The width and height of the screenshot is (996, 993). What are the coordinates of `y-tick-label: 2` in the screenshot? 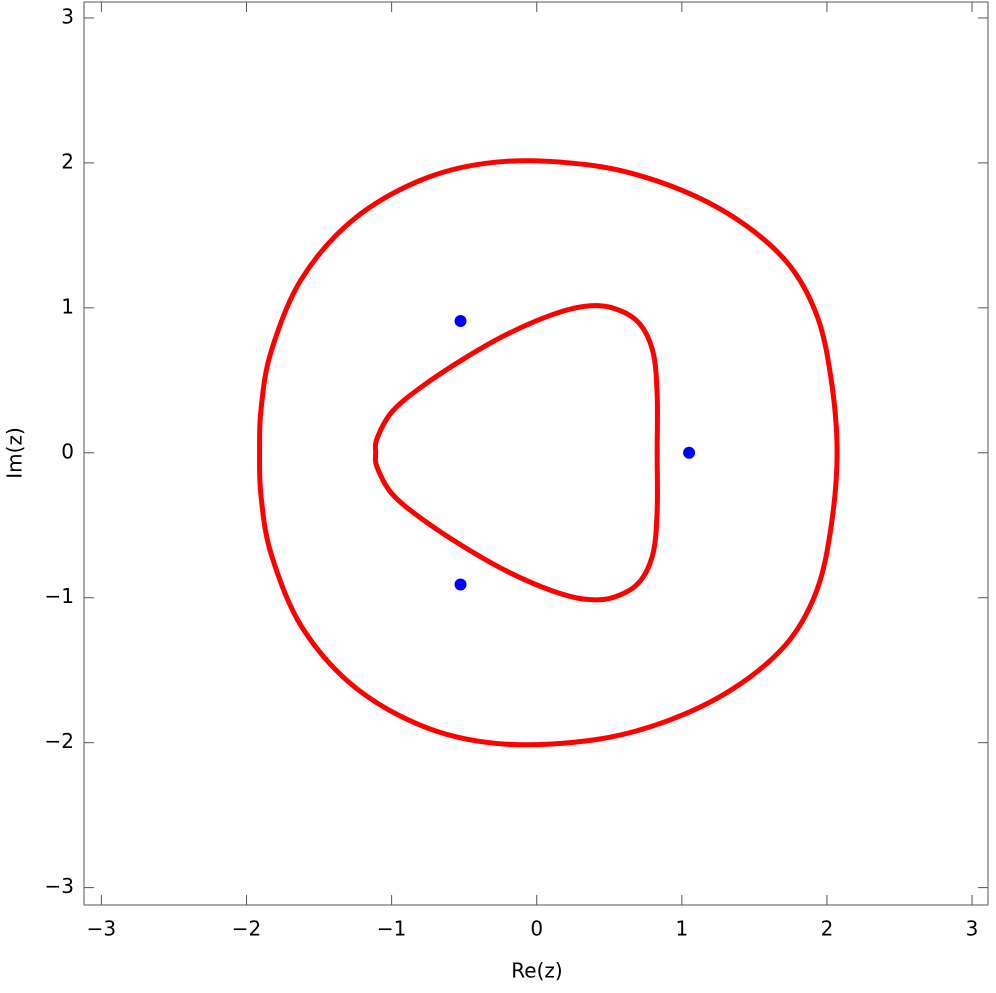 It's located at (67, 161).